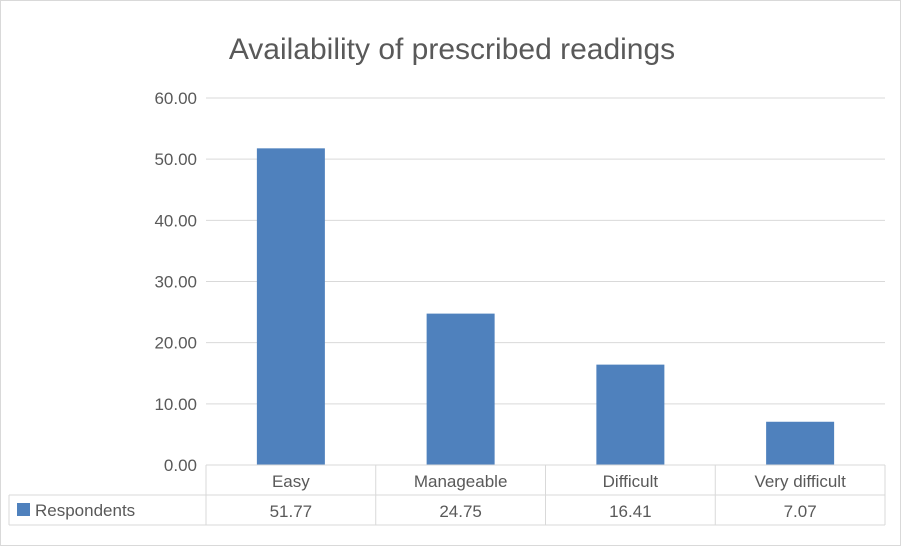 Image resolution: width=901 pixels, height=547 pixels. Describe the element at coordinates (800, 511) in the screenshot. I see `data-table-value: 7.07` at that location.